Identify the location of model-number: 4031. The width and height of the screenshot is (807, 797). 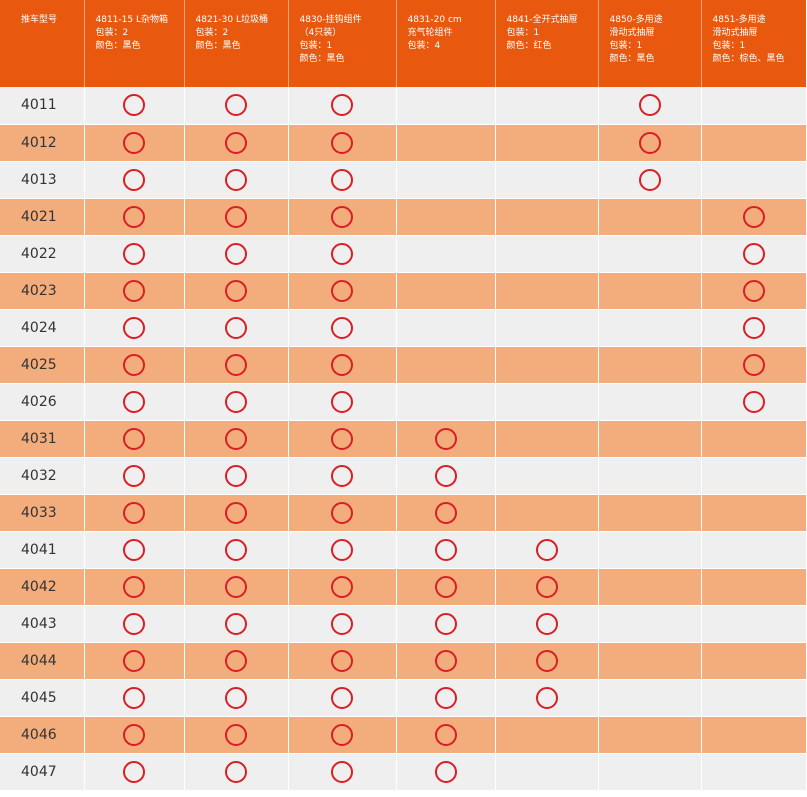
(42, 439).